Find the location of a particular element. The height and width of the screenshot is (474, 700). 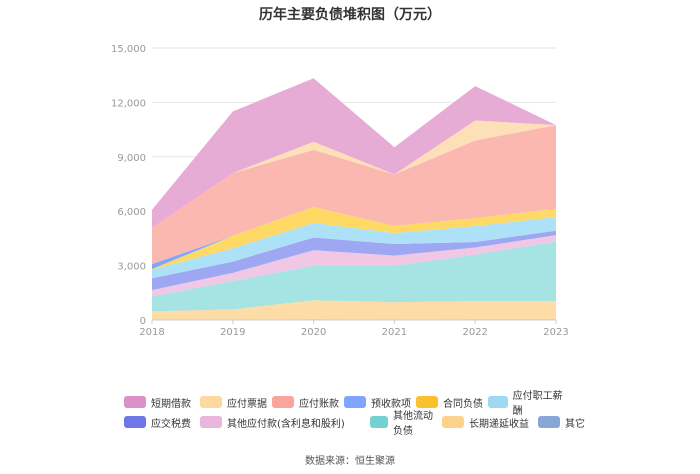

legend-label: 应付票据 is located at coordinates (247, 404).